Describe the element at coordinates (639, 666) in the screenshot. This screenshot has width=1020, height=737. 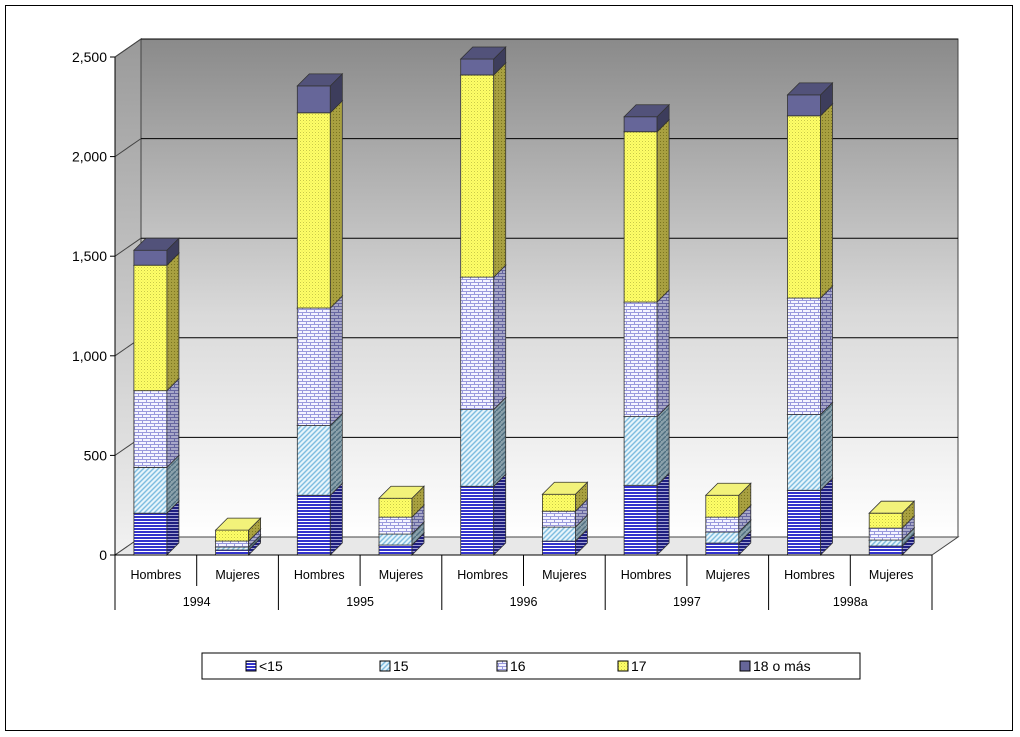
I see `legend-label: 17` at that location.